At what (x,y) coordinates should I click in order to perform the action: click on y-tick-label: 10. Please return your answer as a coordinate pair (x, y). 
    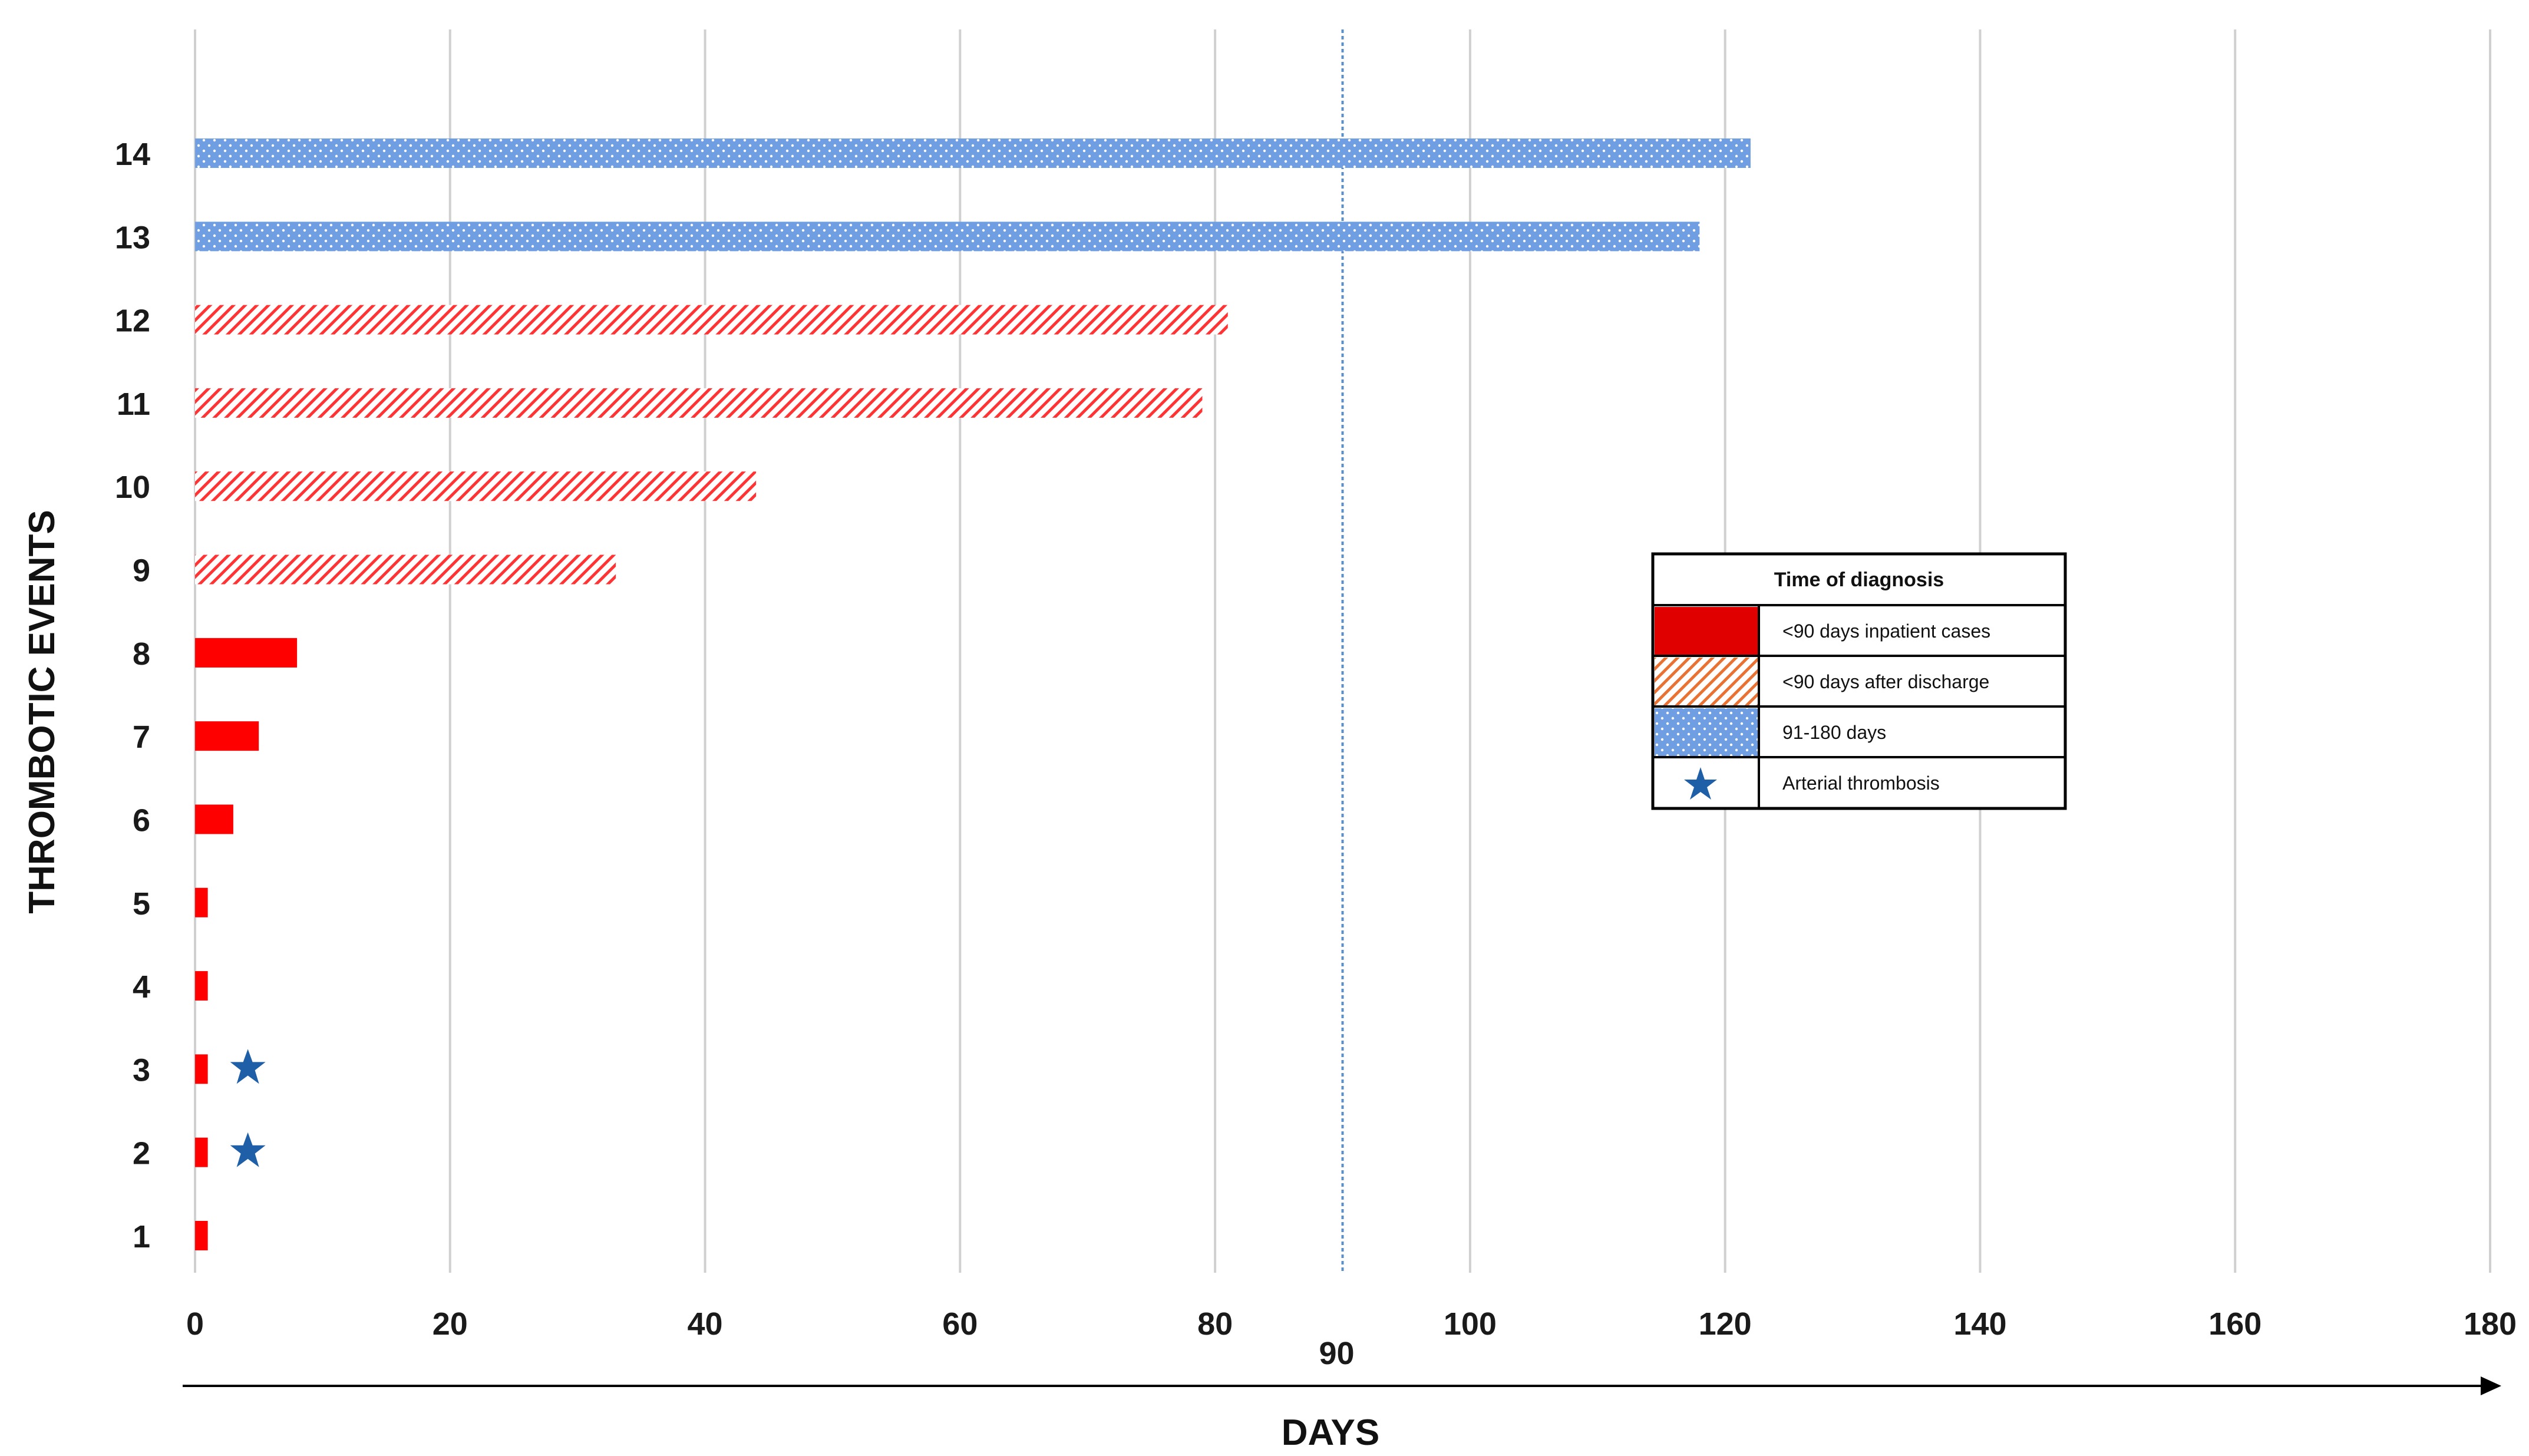
    Looking at the image, I should click on (132, 487).